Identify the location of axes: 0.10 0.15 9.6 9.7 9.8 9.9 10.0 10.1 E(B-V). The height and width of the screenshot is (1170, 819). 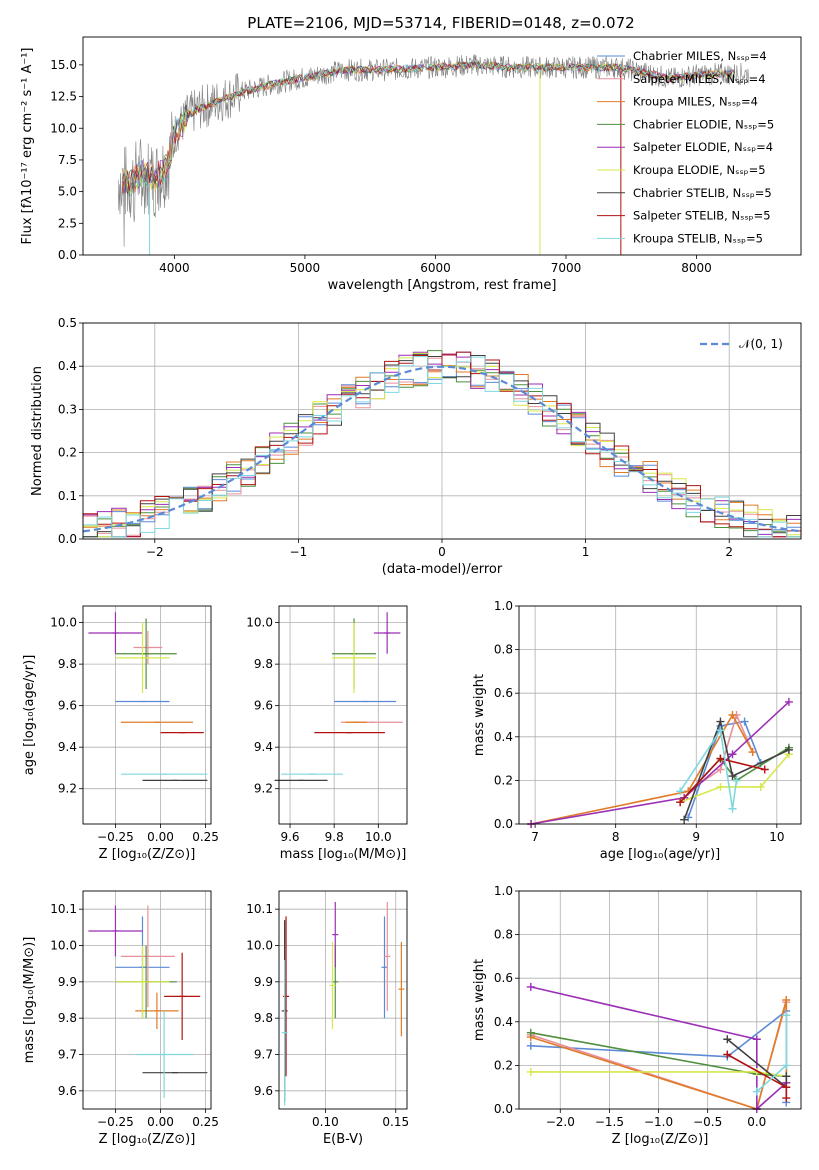
(327, 1024).